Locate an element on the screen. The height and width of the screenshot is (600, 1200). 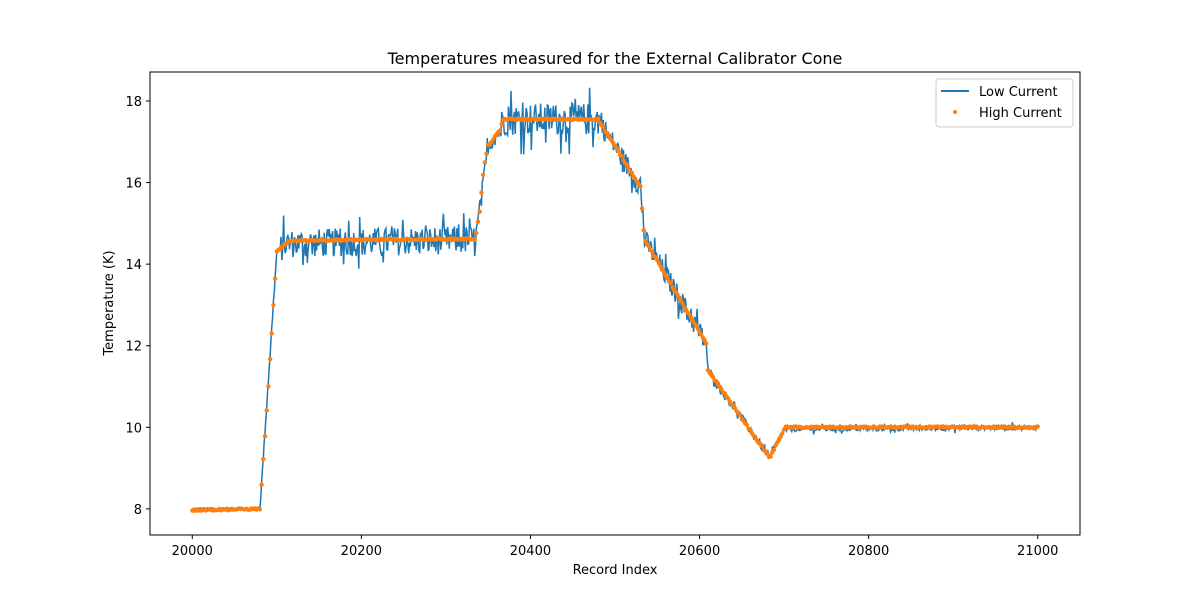
legend-label-high-current: High Current is located at coordinates (1020, 113).